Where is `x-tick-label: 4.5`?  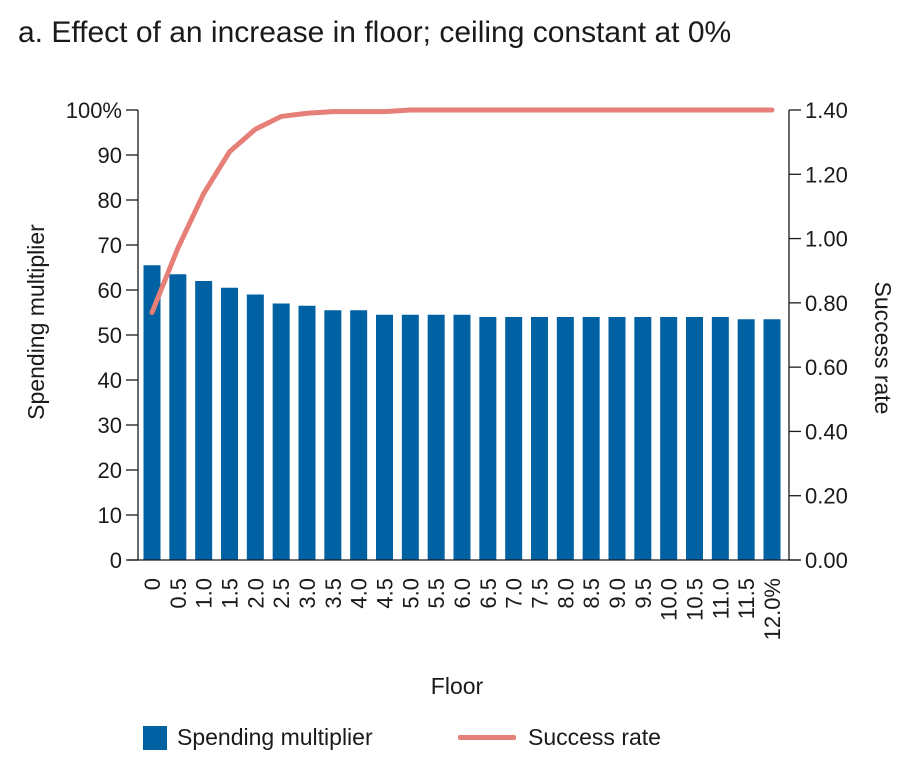
x-tick-label: 4.5 is located at coordinates (385, 593).